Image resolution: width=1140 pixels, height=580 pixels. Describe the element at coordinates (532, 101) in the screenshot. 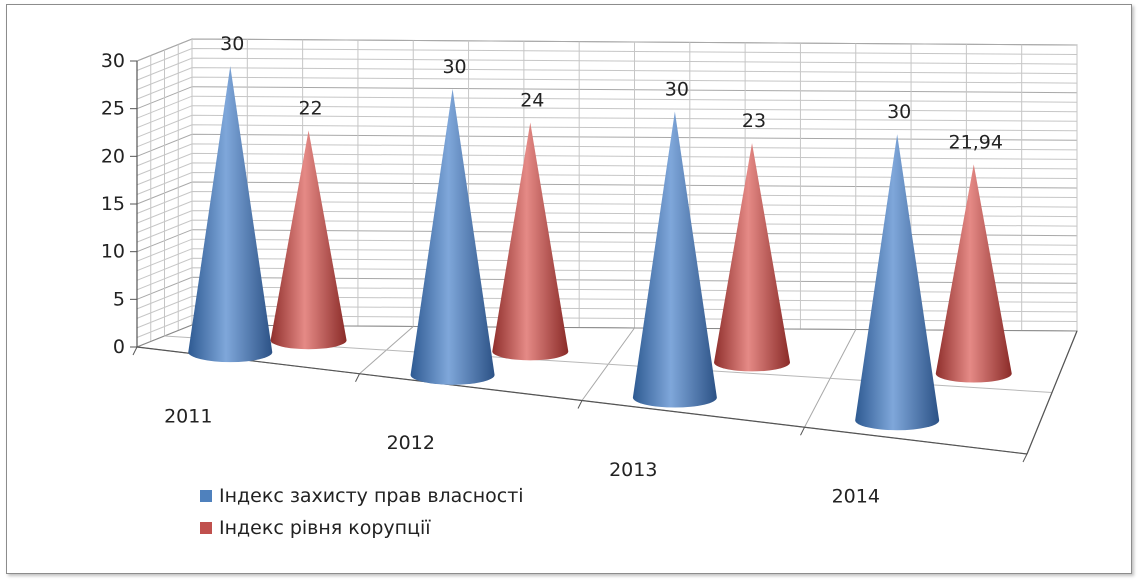

I see `data-label: 24` at that location.